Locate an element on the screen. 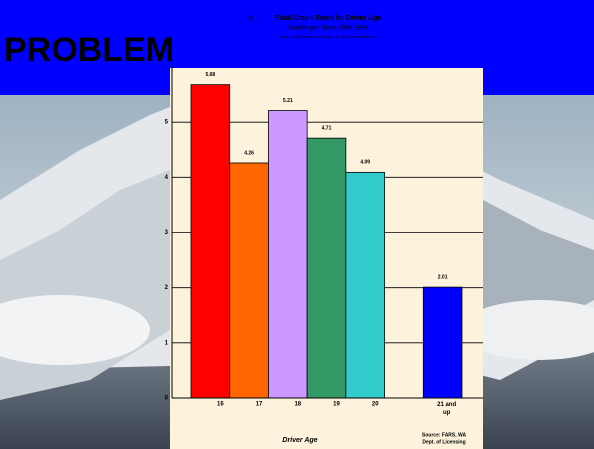 The width and height of the screenshot is (594, 449). figure-label: fig. 1 : is located at coordinates (255, 18).